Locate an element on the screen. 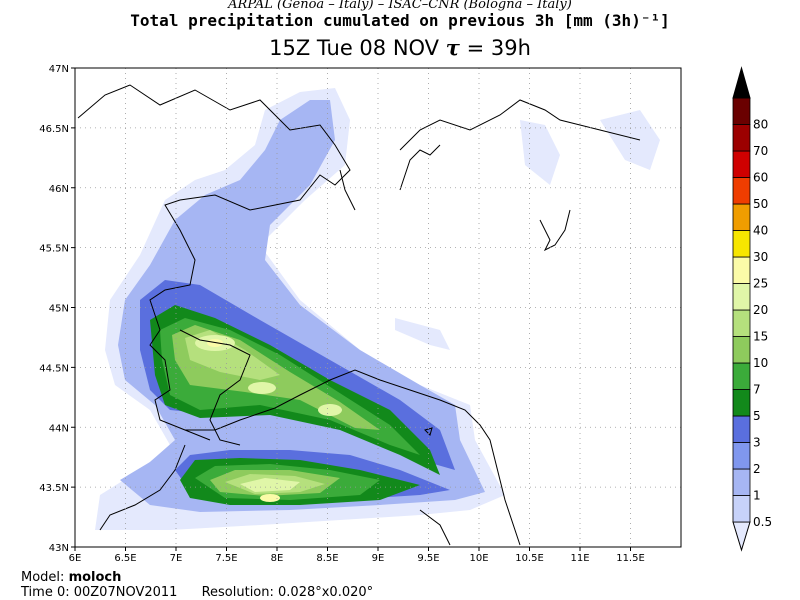 The height and width of the screenshot is (600, 800). corsica-tip is located at coordinates (435, 527).